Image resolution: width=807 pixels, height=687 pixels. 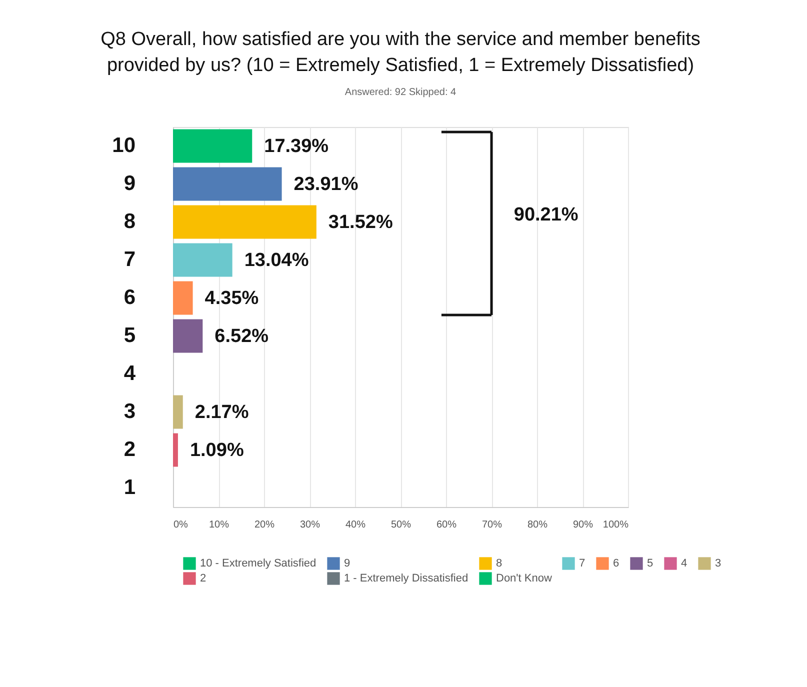 What do you see at coordinates (219, 525) in the screenshot?
I see `x-tick-label: 10%` at bounding box center [219, 525].